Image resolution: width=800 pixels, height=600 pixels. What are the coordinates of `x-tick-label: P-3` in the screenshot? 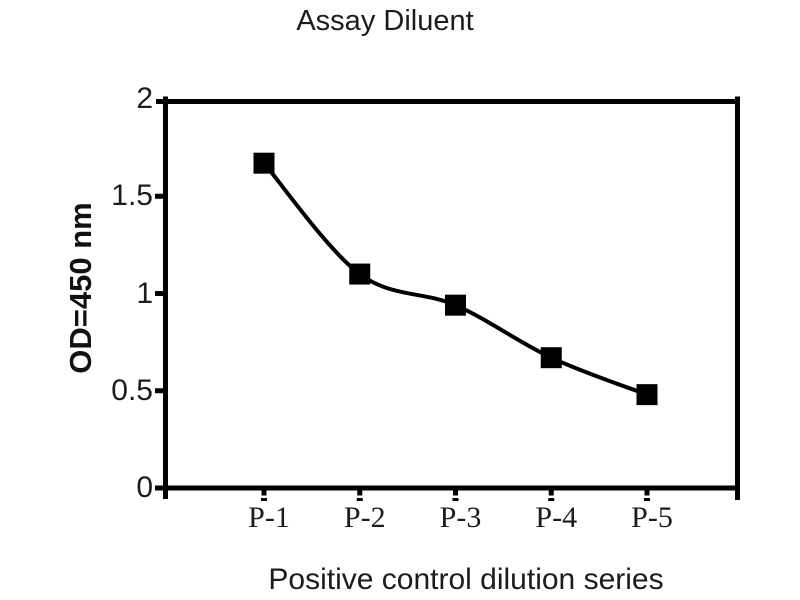 It's located at (460, 517).